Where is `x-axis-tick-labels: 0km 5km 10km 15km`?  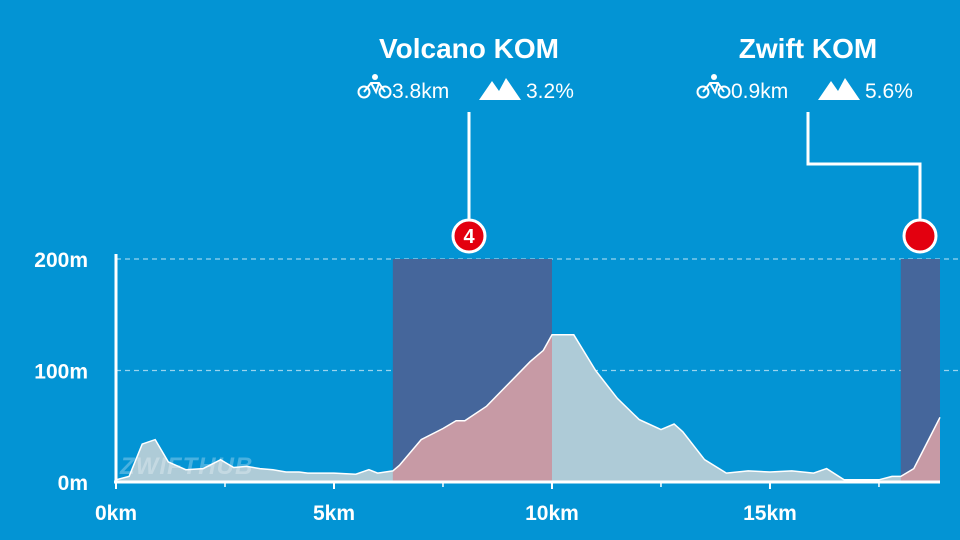
x-axis-tick-labels: 0km 5km 10km 15km is located at coordinates (487, 503).